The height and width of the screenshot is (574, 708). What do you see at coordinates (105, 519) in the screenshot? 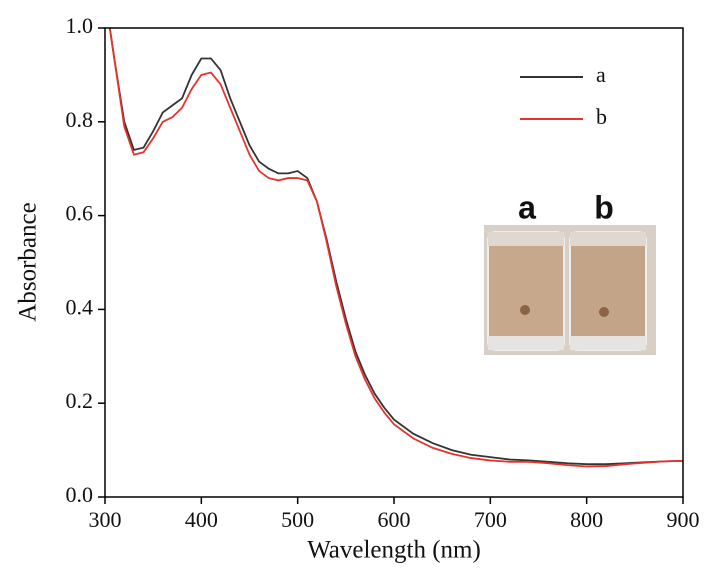
I see `x-tick-label: 300` at bounding box center [105, 519].